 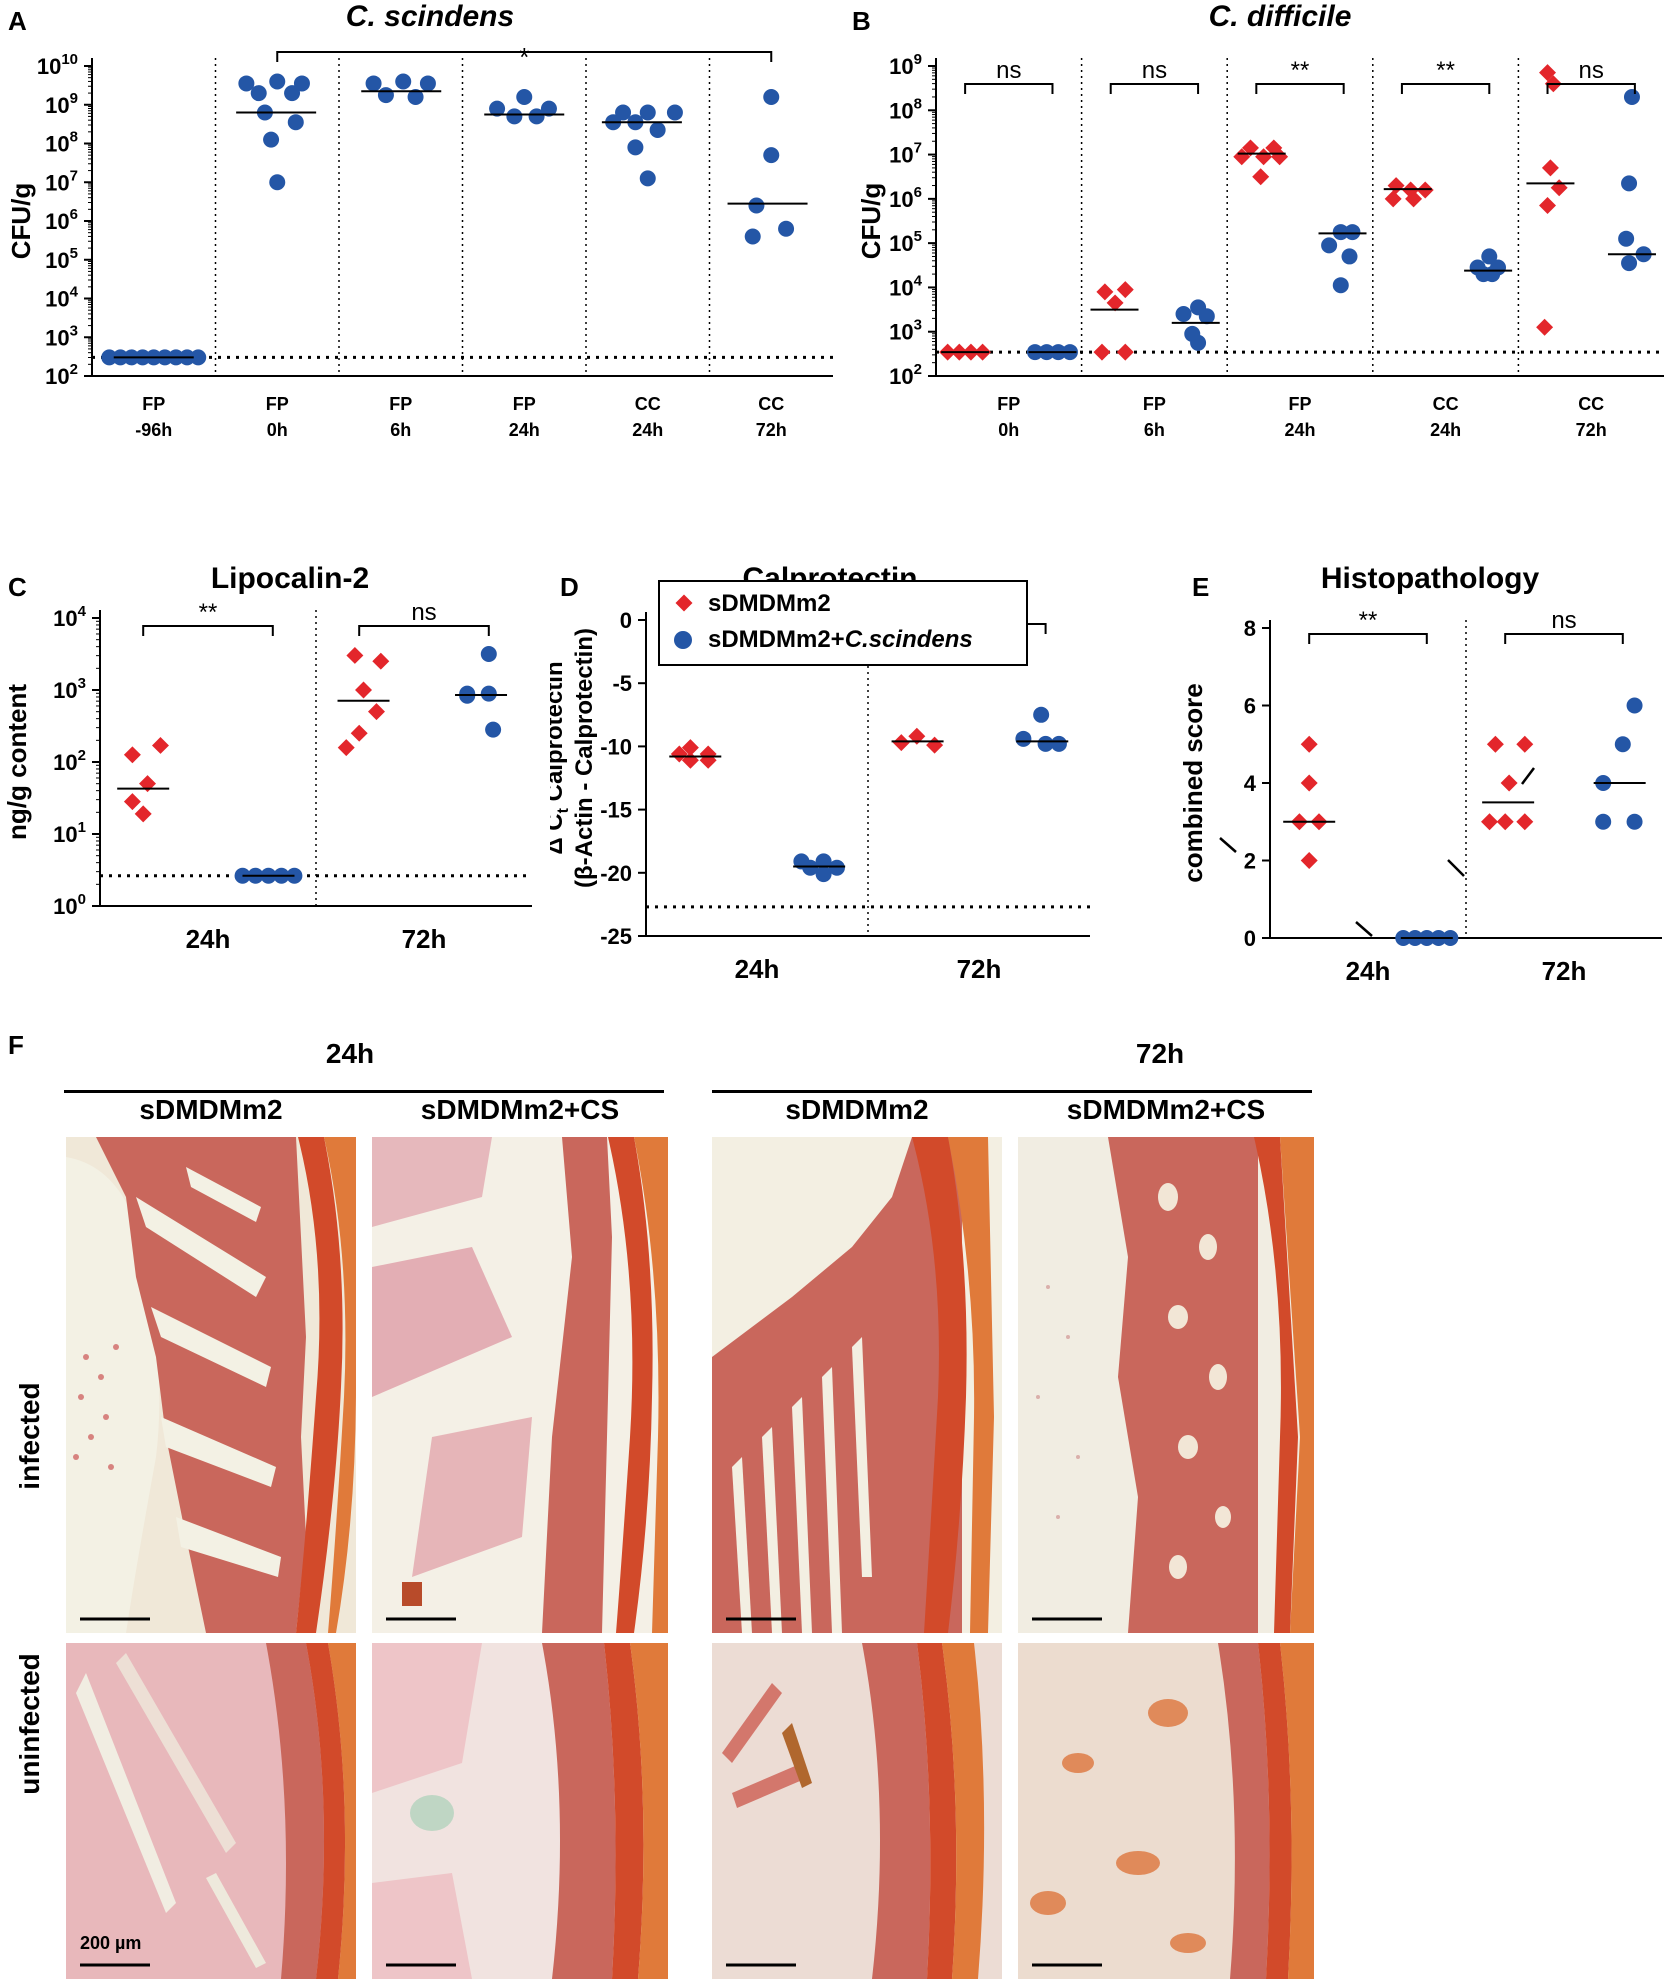 What do you see at coordinates (350, 1053) in the screenshot?
I see `histology-time-24h: 24h` at bounding box center [350, 1053].